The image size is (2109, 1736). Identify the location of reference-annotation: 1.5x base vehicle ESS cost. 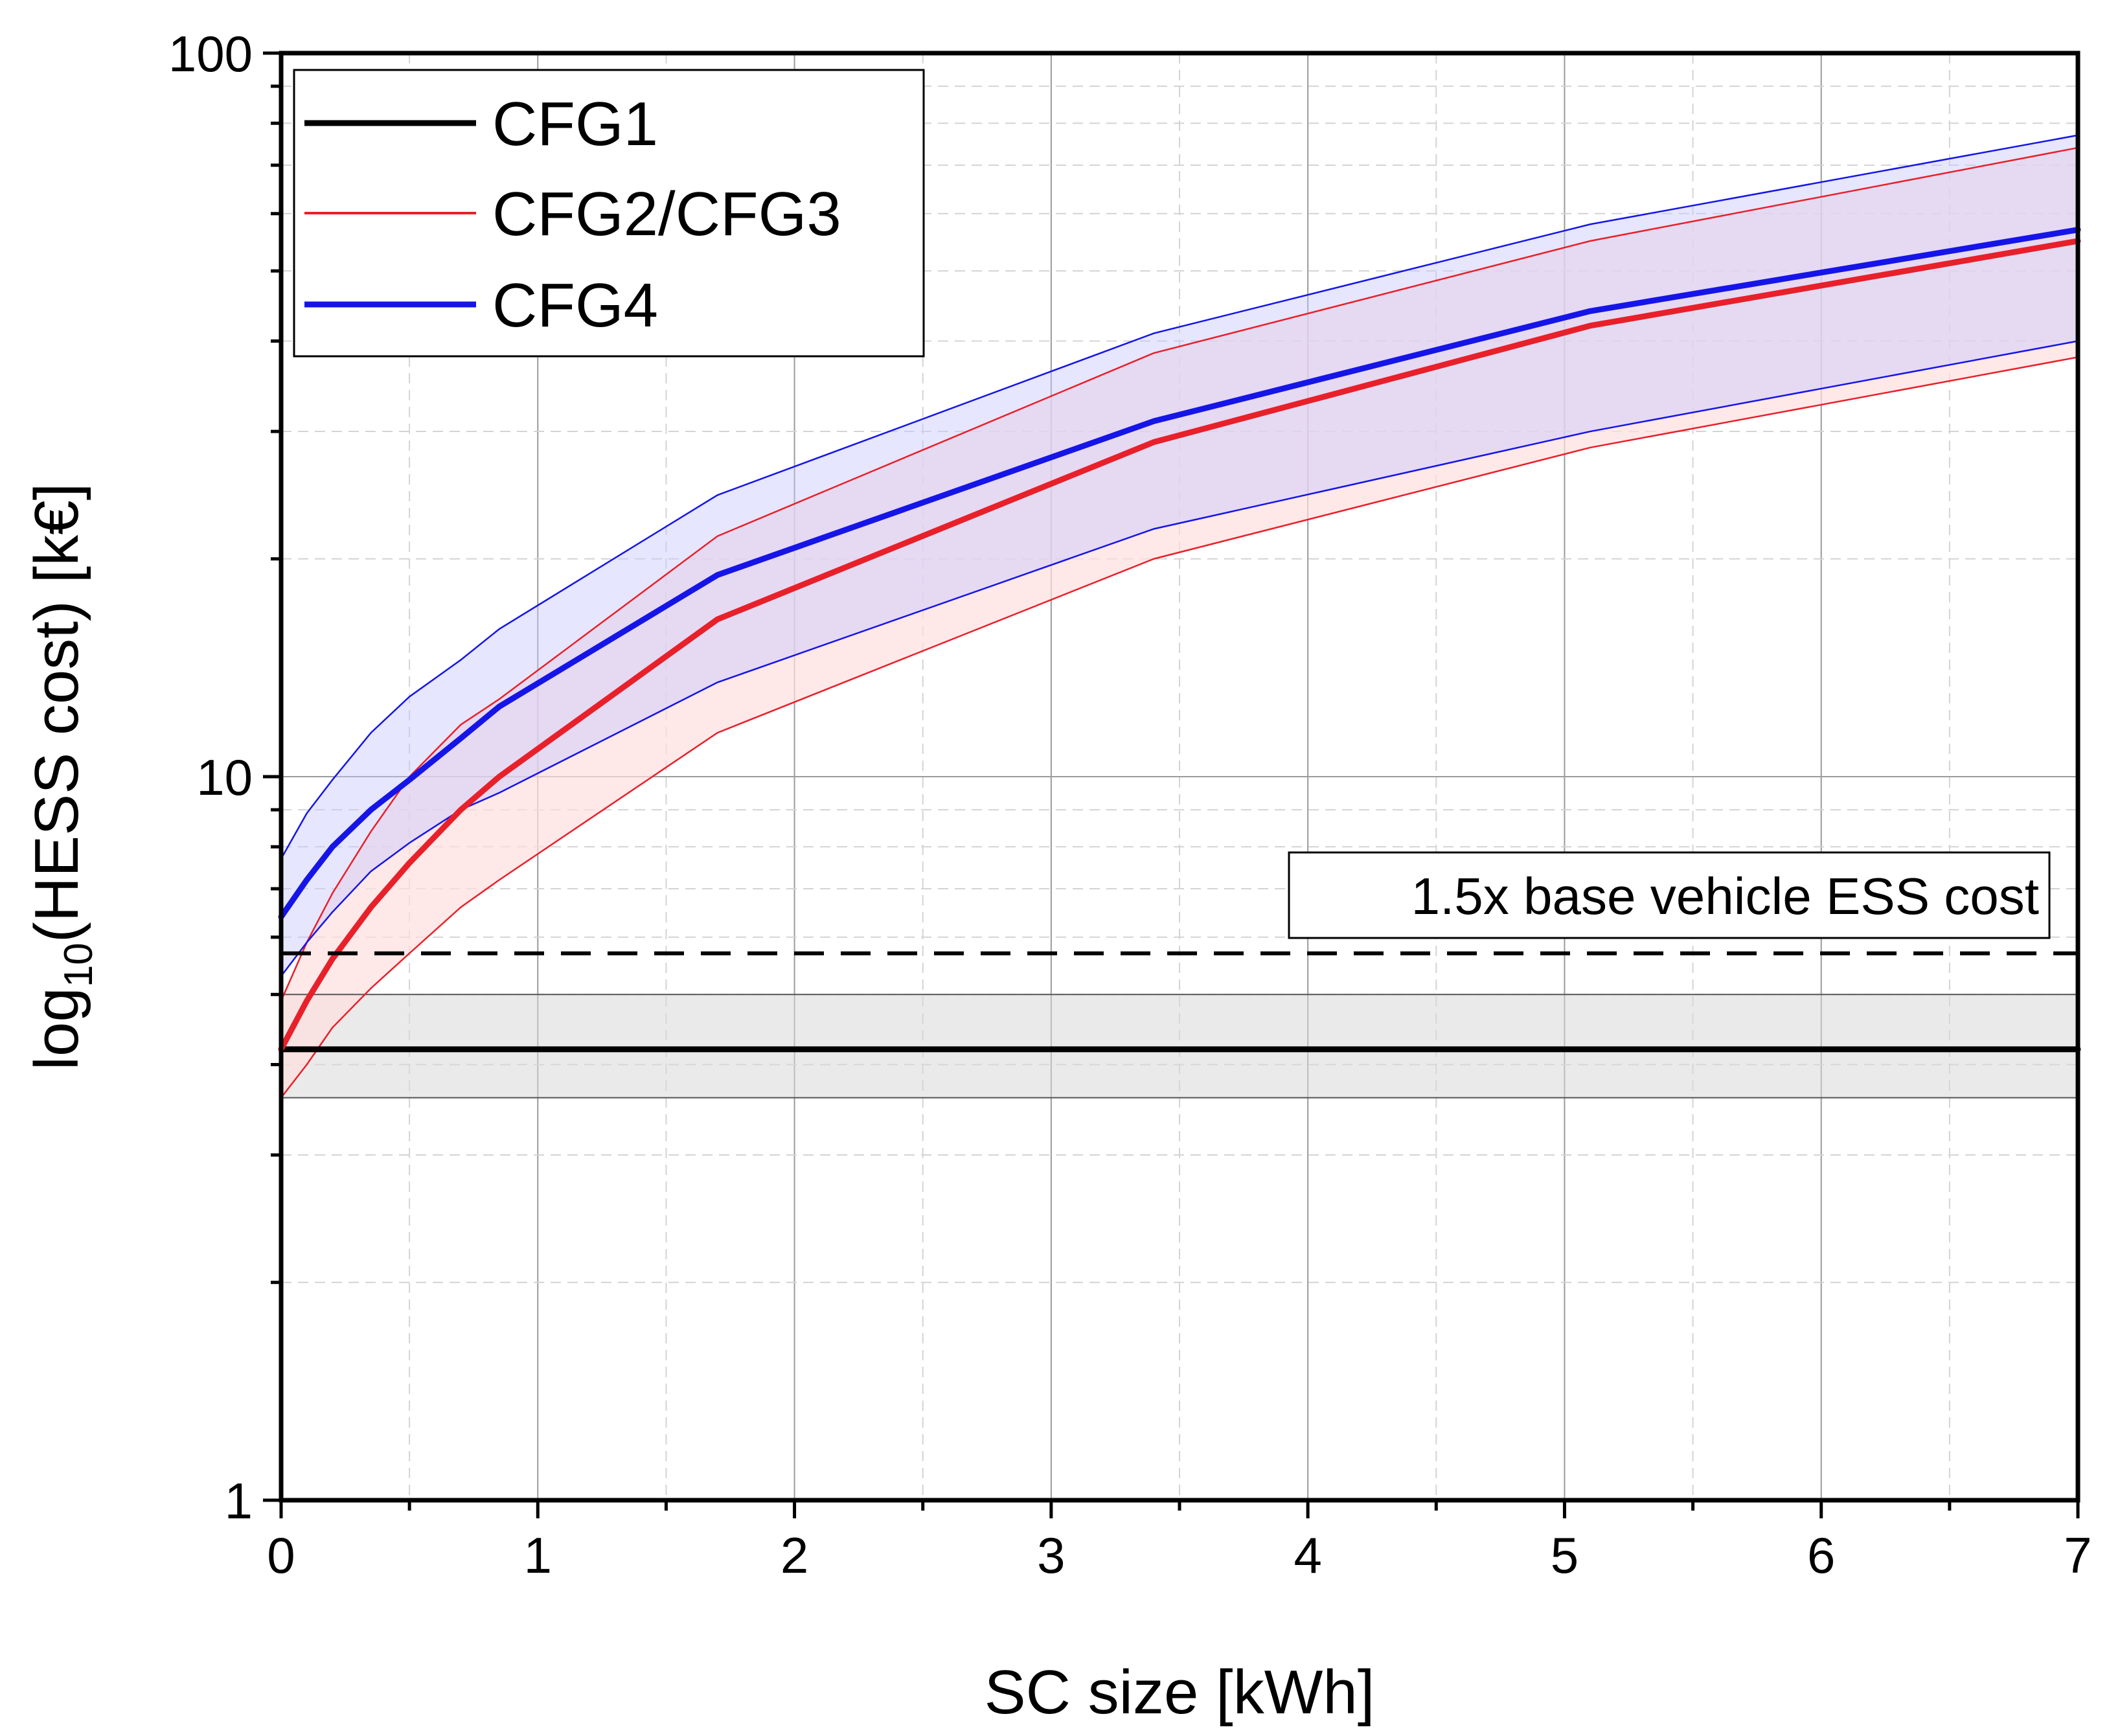
(1669, 895).